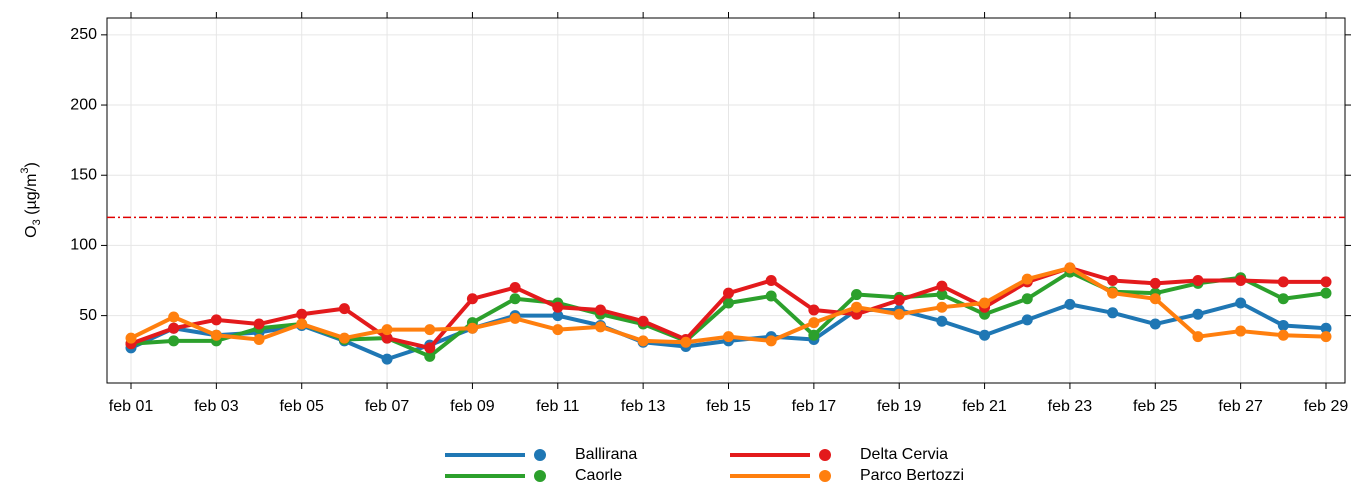 The height and width of the screenshot is (493, 1354). I want to click on x-tick-label: feb 07, so click(387, 406).